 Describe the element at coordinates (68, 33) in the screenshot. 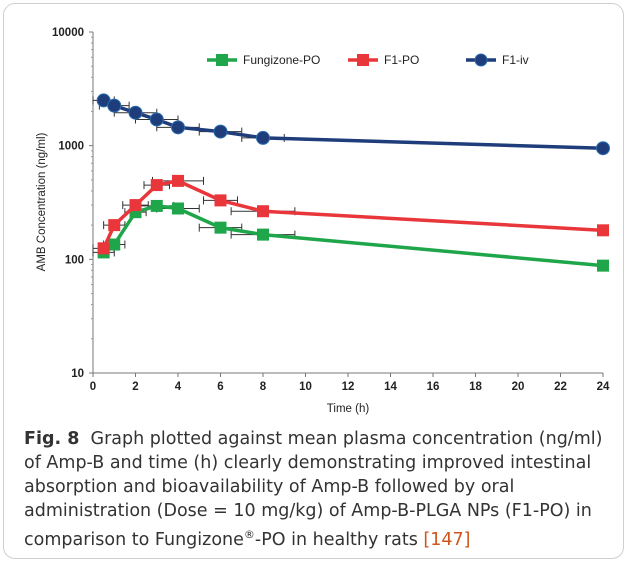

I see `y-tick-label: 10000` at that location.